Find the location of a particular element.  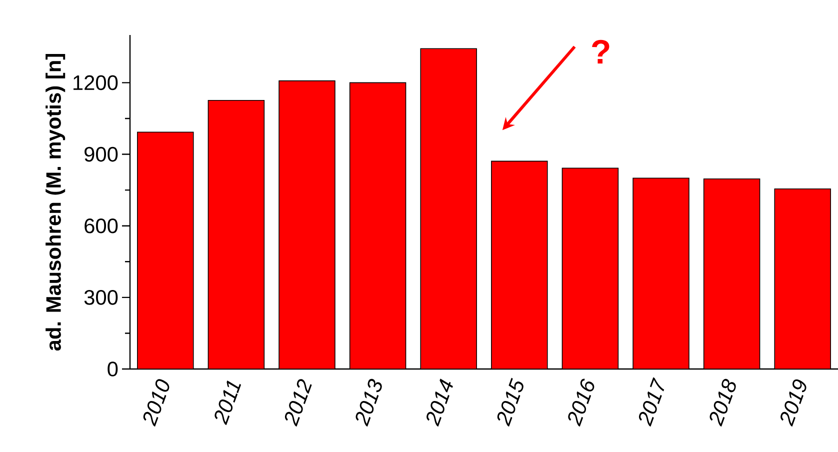

x-tick-label: 2017 is located at coordinates (651, 402).